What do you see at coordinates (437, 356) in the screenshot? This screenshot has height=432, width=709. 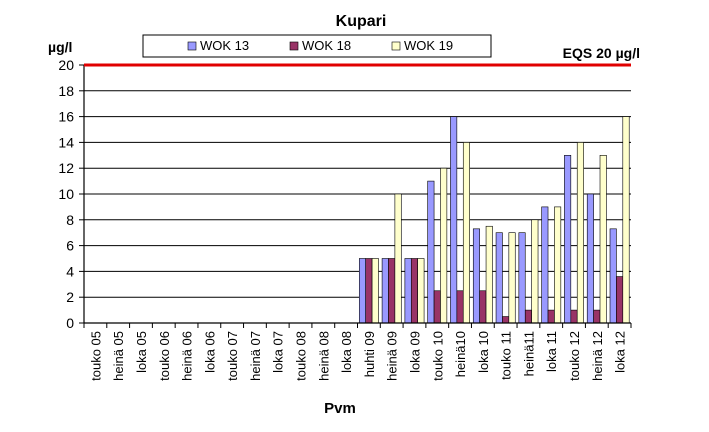 I see `x-tick-label: touko 10` at bounding box center [437, 356].